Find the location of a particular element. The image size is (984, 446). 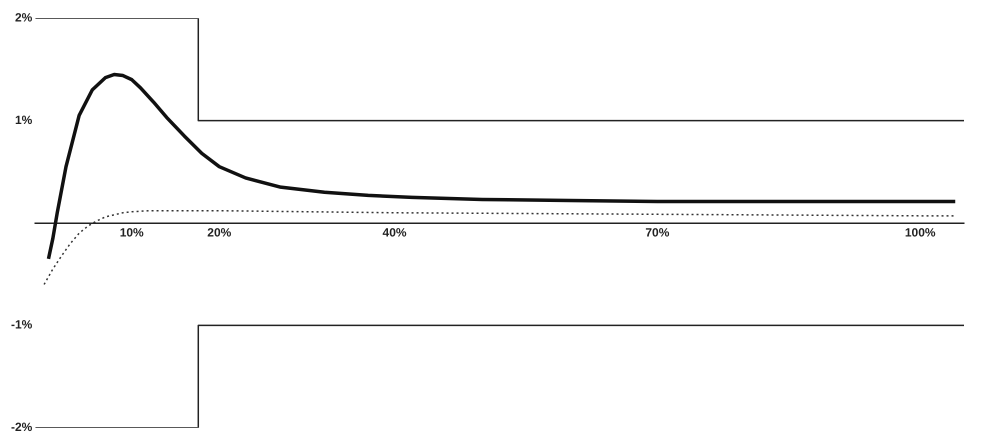

y-tick-label: 2% is located at coordinates (23, 17).